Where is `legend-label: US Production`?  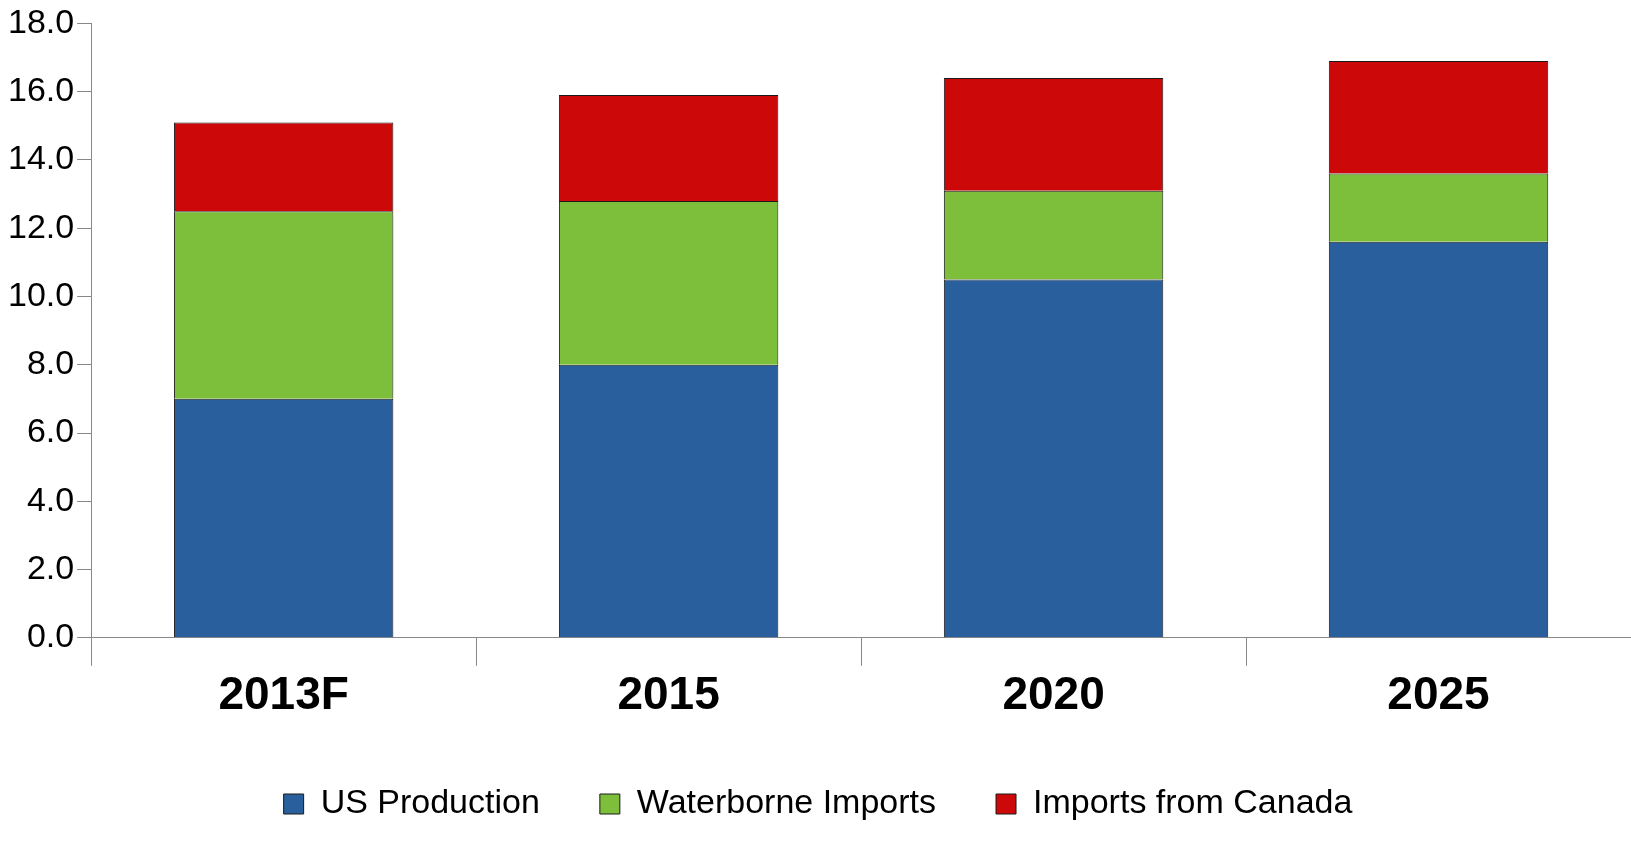
legend-label: US Production is located at coordinates (430, 801).